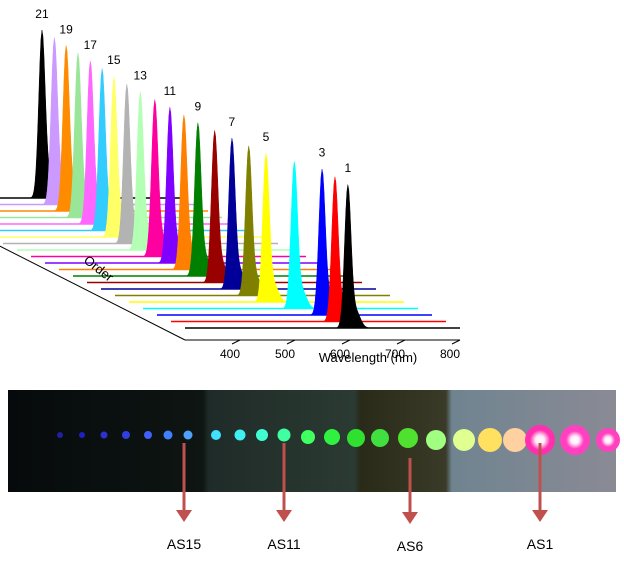 This screenshot has width=624, height=561. What do you see at coordinates (362, 483) in the screenshot?
I see `arrows` at bounding box center [362, 483].